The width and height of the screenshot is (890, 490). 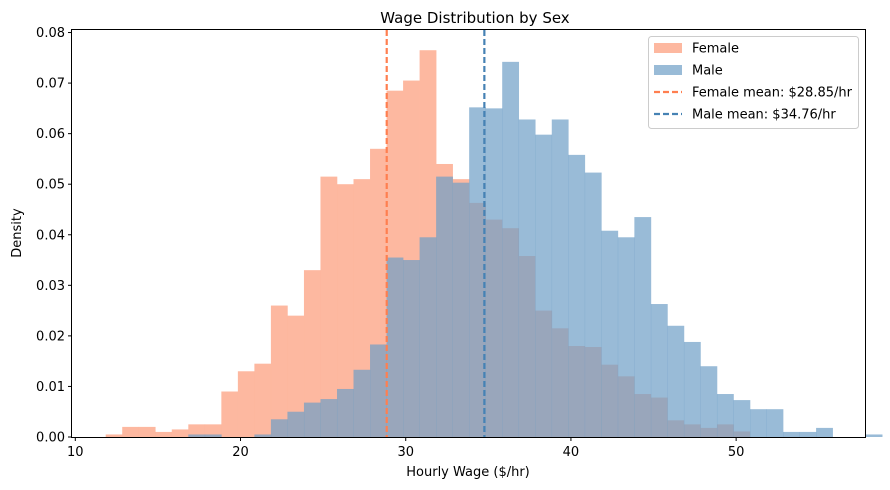 What do you see at coordinates (75, 452) in the screenshot?
I see `x-tick-label: 10` at bounding box center [75, 452].